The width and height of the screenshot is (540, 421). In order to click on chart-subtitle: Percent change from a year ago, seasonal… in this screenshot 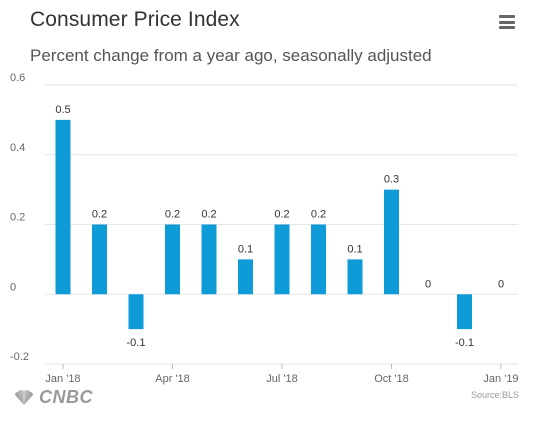, I will do `click(231, 55)`.